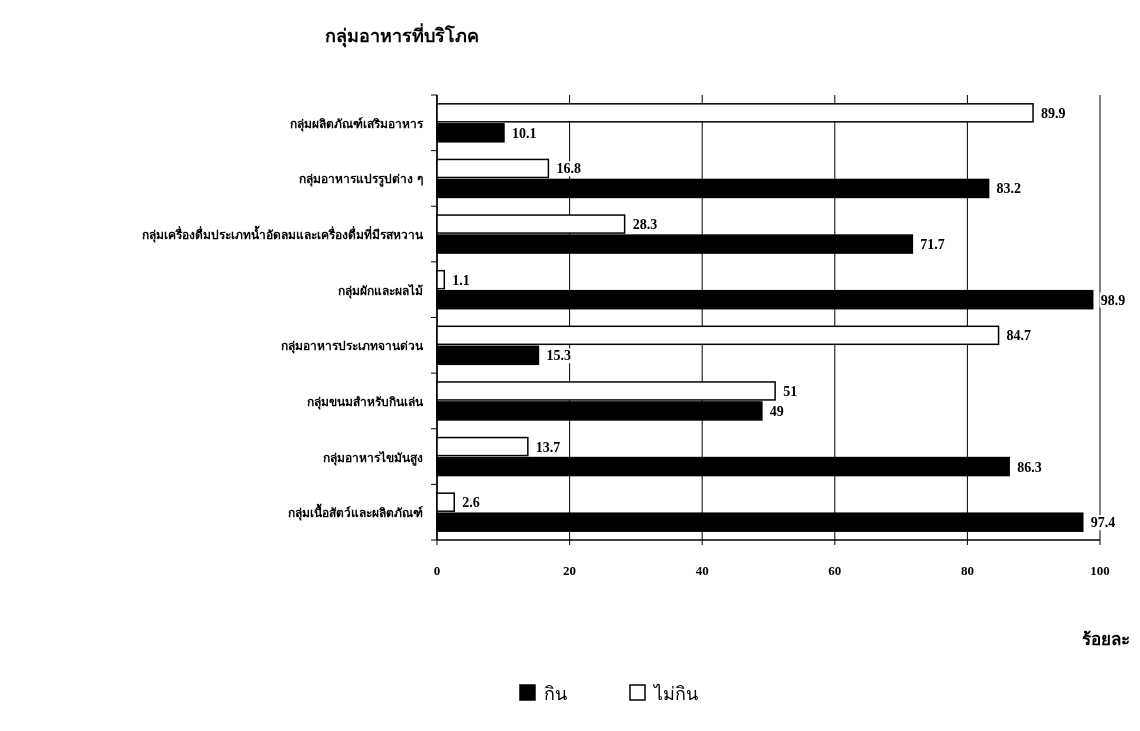 The height and width of the screenshot is (731, 1140). What do you see at coordinates (461, 280) in the screenshot?
I see `data-label: 1.1` at bounding box center [461, 280].